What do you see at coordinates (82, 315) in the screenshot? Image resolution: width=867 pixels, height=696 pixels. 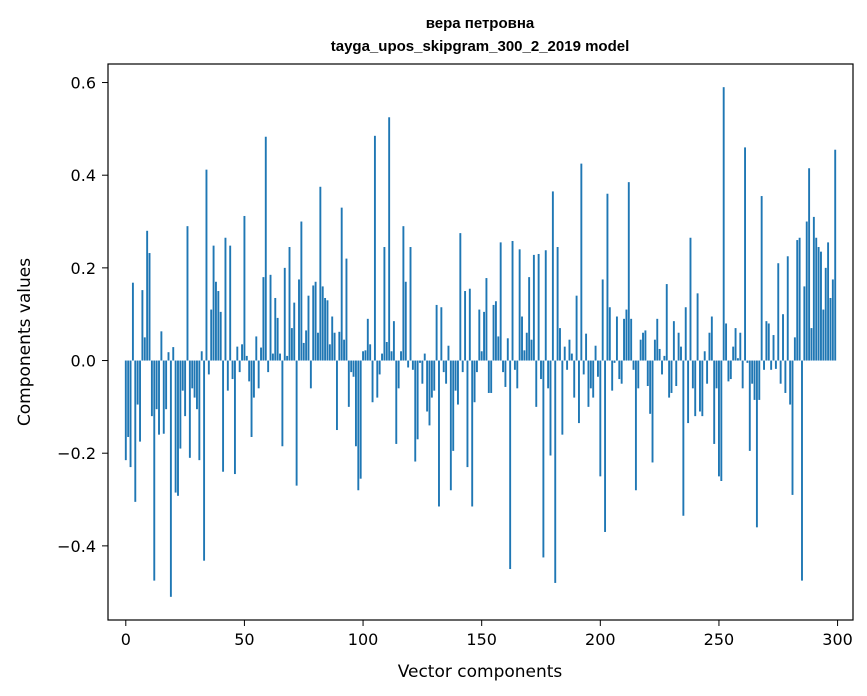 I see `y-axis-ticks: −0.4 −0.2 0.0 0.2 0.4 0.6` at bounding box center [82, 315].